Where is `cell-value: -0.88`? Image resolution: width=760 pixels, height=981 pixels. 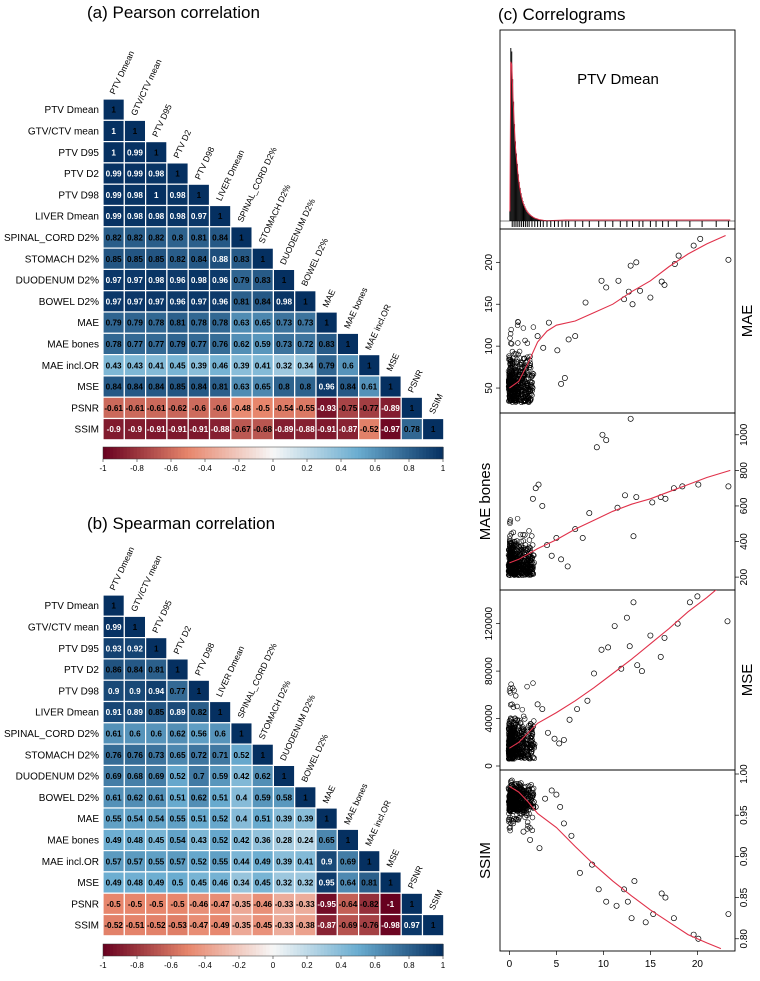
cell-value: -0.88 is located at coordinates (305, 429).